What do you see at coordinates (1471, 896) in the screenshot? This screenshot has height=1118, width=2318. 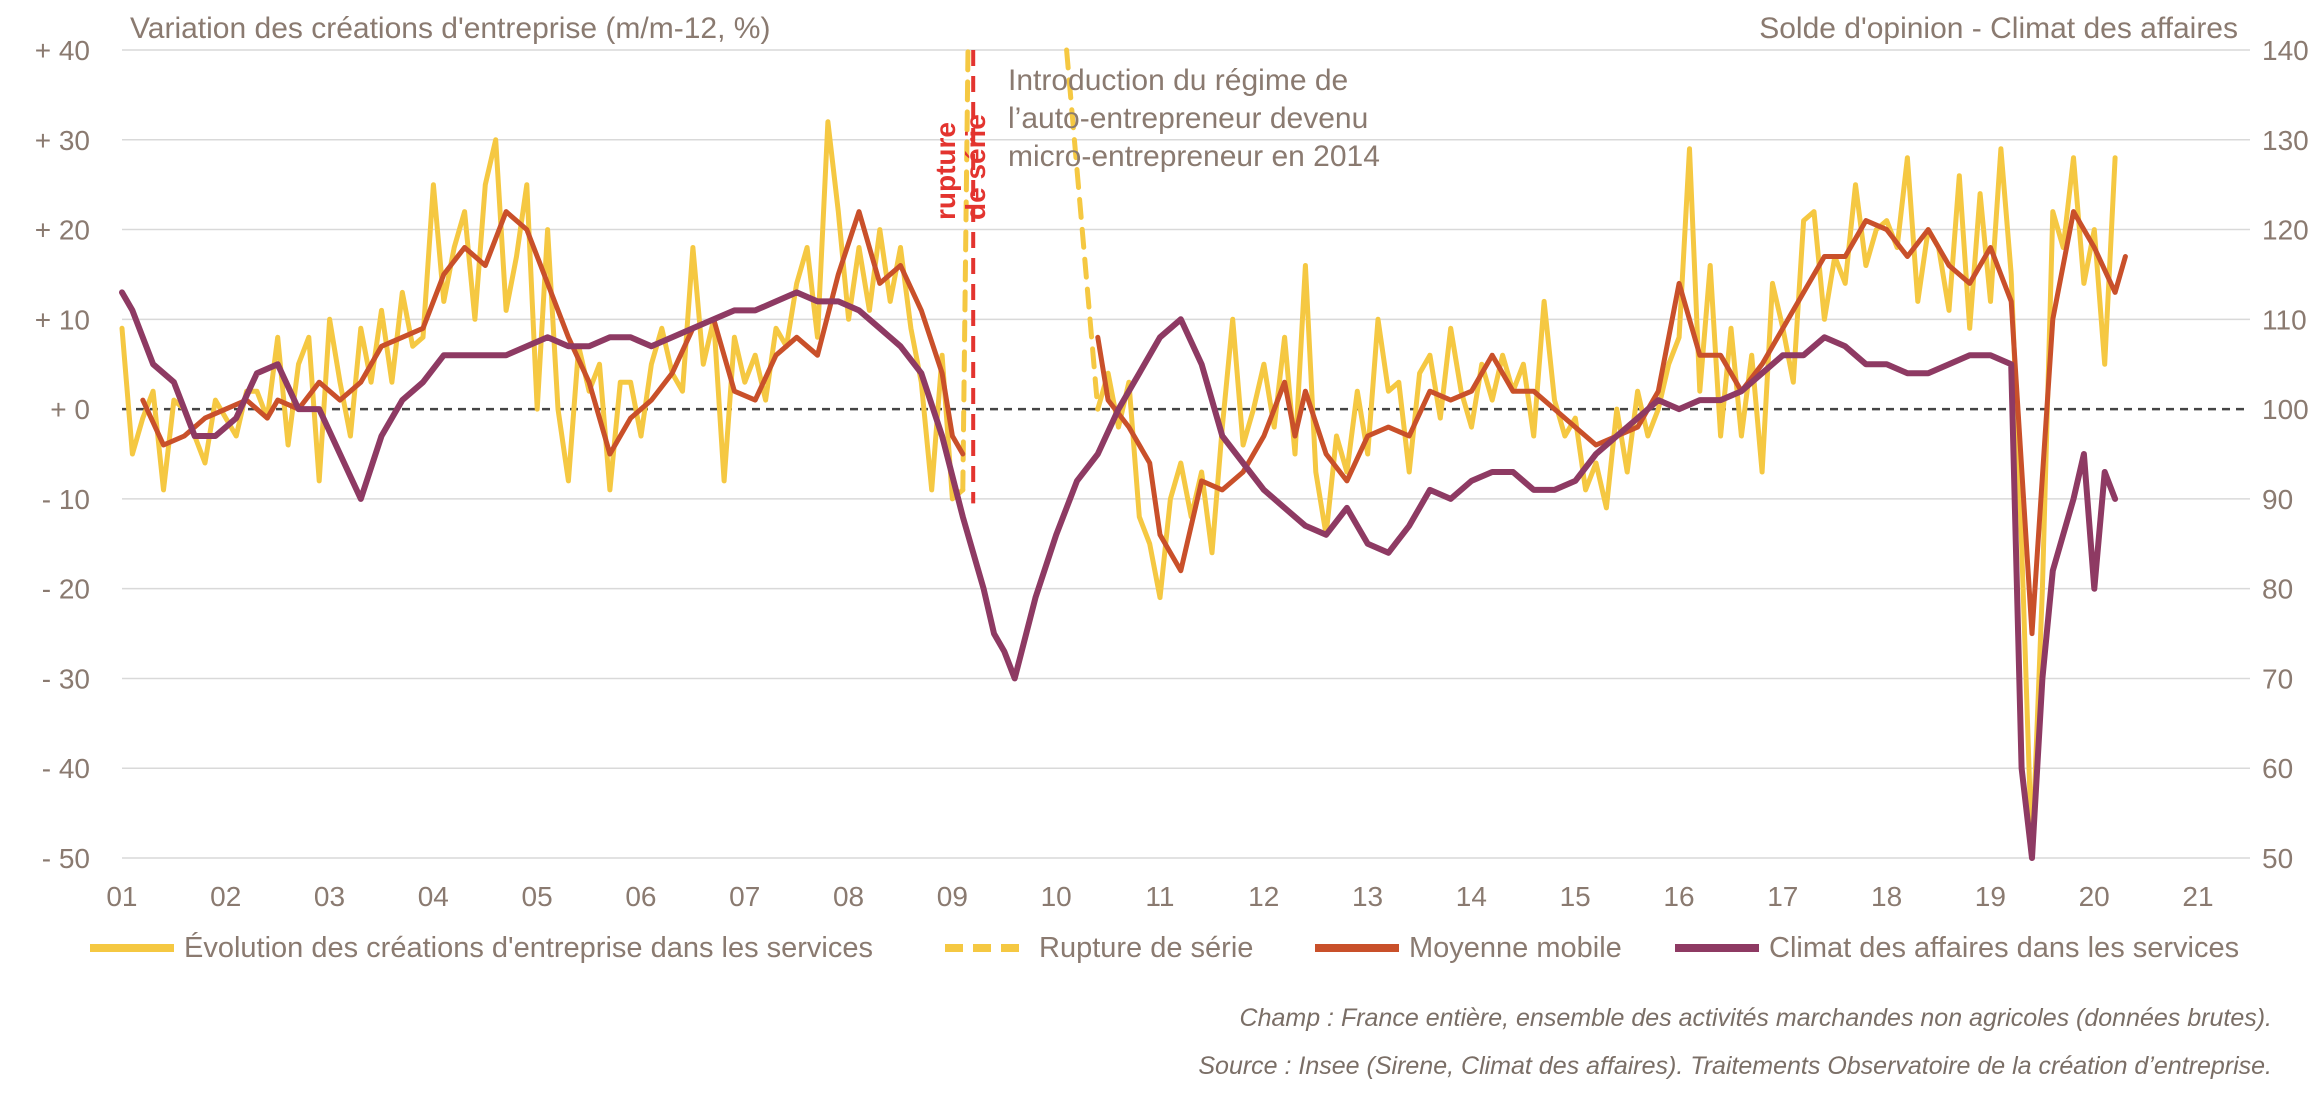 I see `x-tick-label: 14` at bounding box center [1471, 896].